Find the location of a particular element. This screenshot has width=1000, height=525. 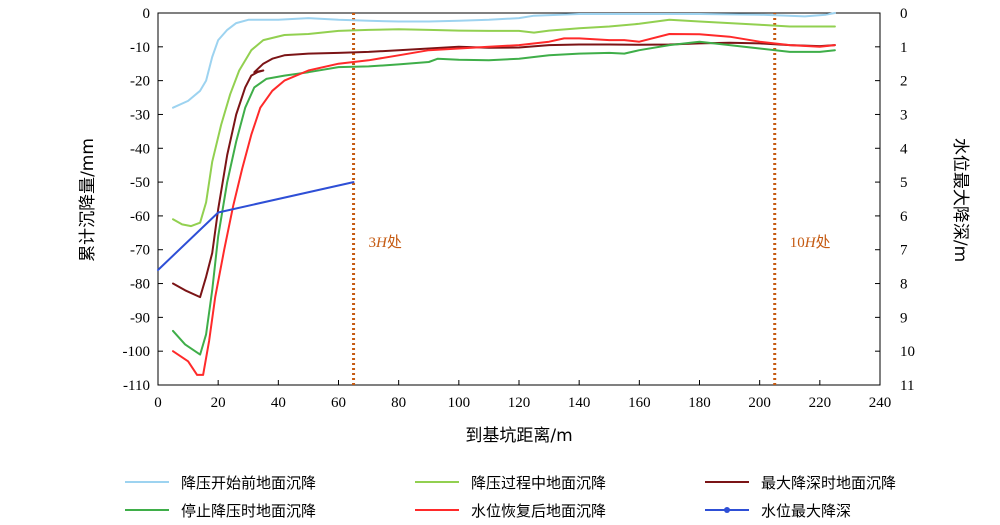

legend-item: 降压过程中地面沉降 is located at coordinates (560, 482).